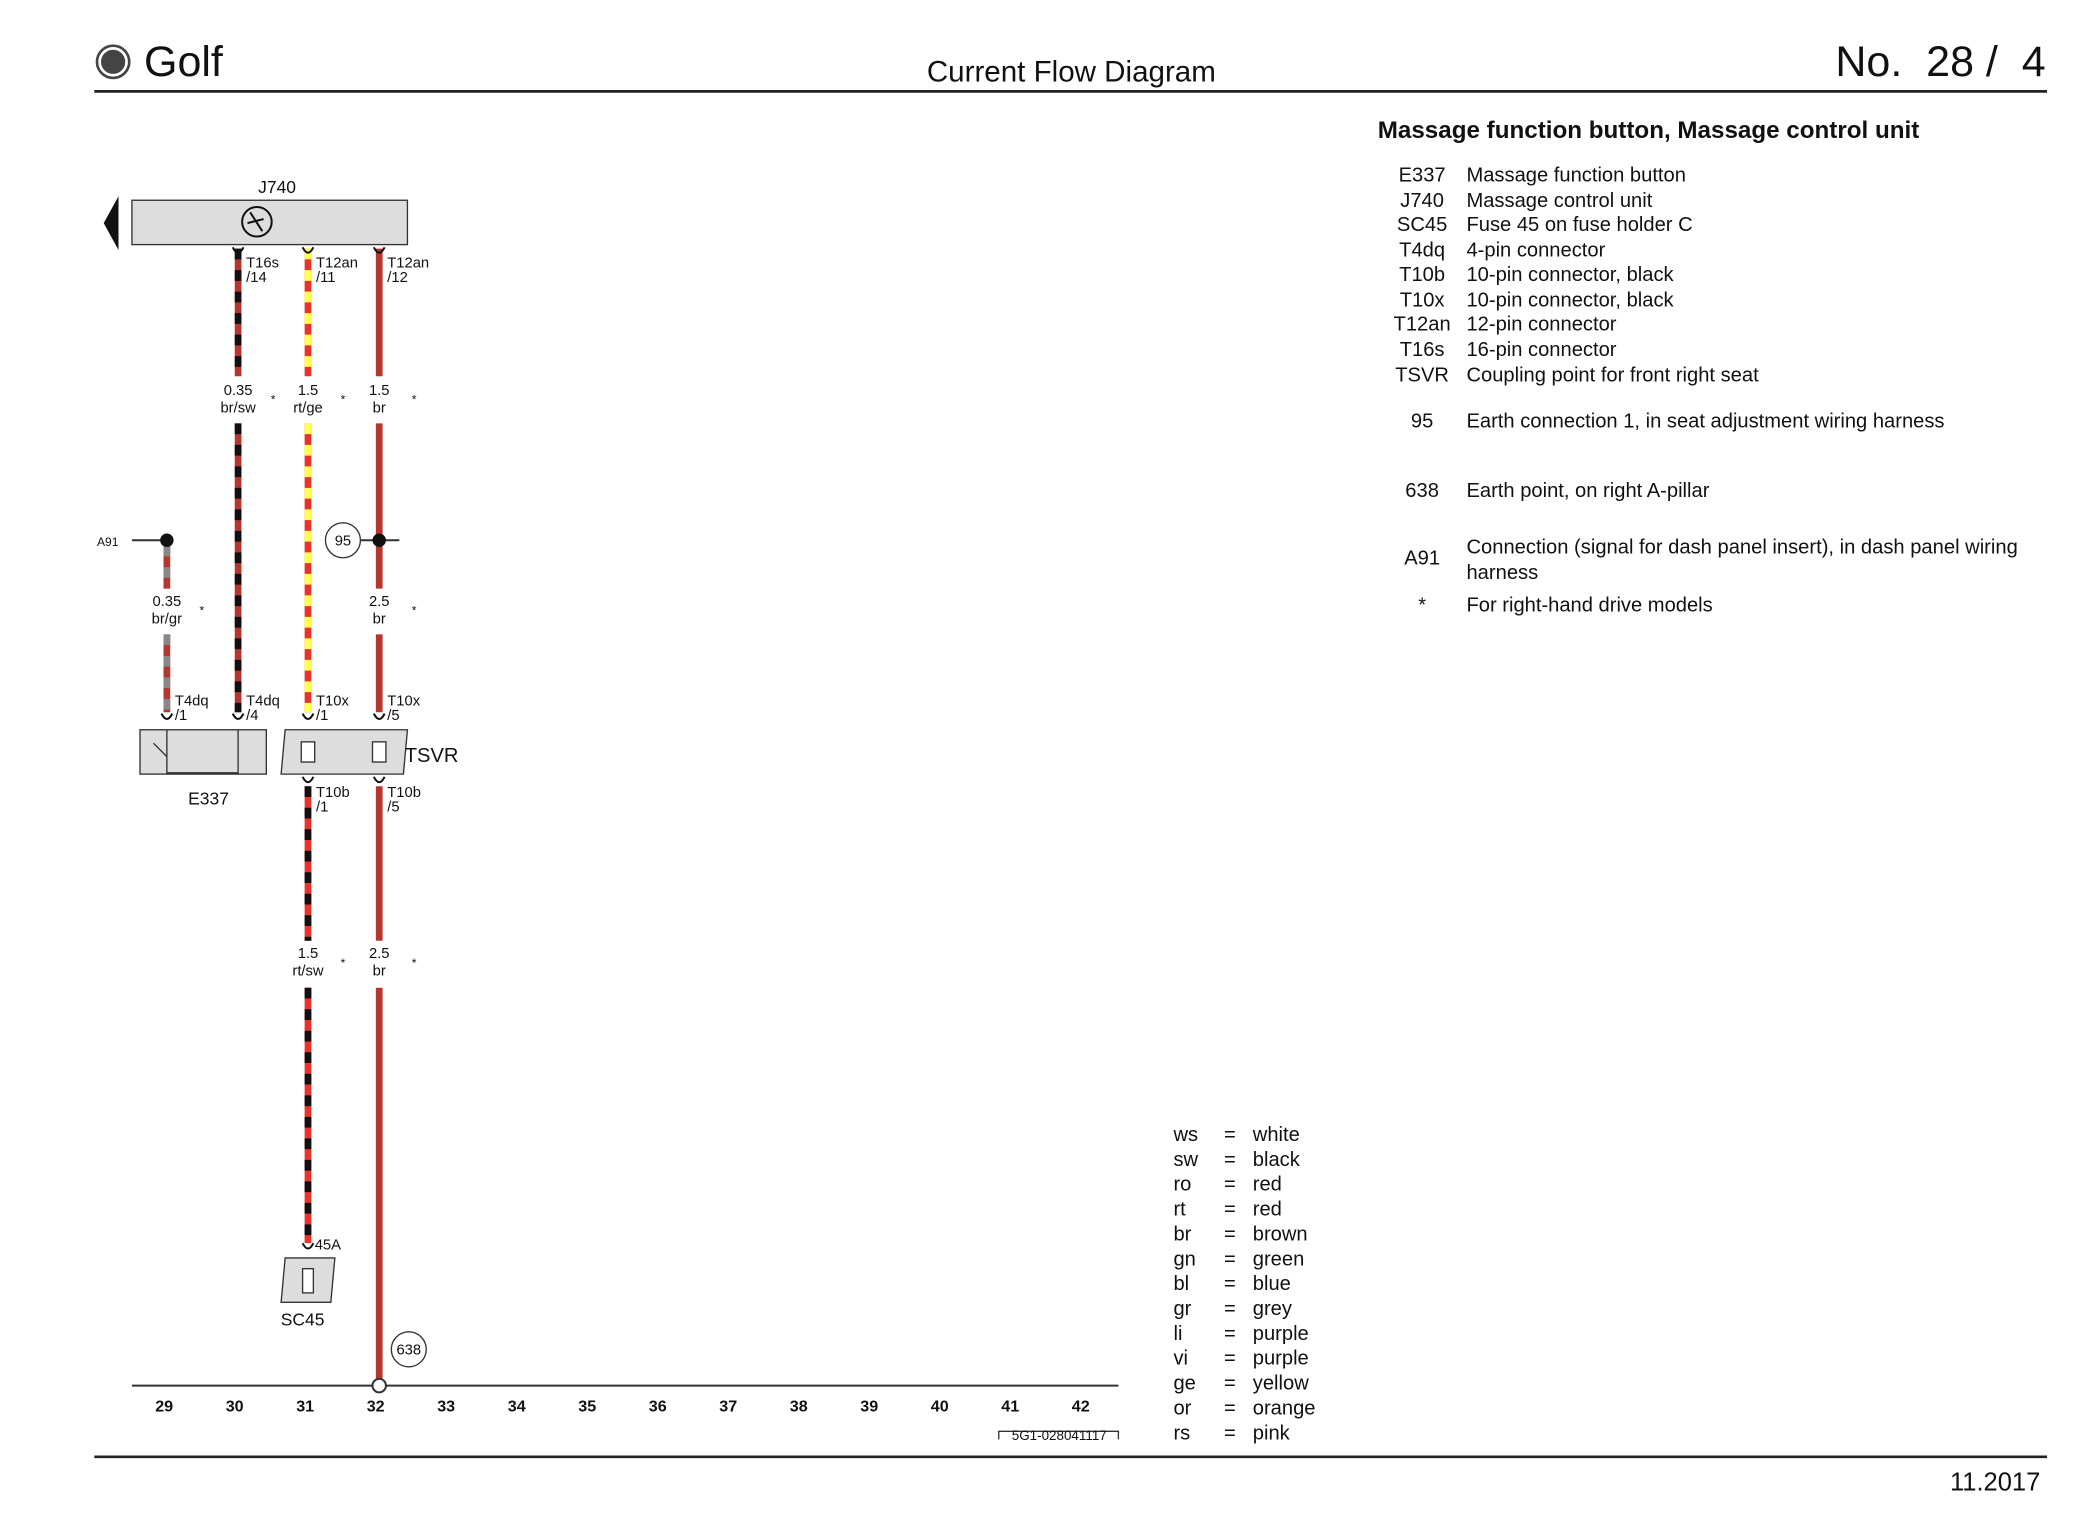 Image resolution: width=2097 pixels, height=1520 pixels. What do you see at coordinates (1272, 1284) in the screenshot?
I see `color-name: blue` at bounding box center [1272, 1284].